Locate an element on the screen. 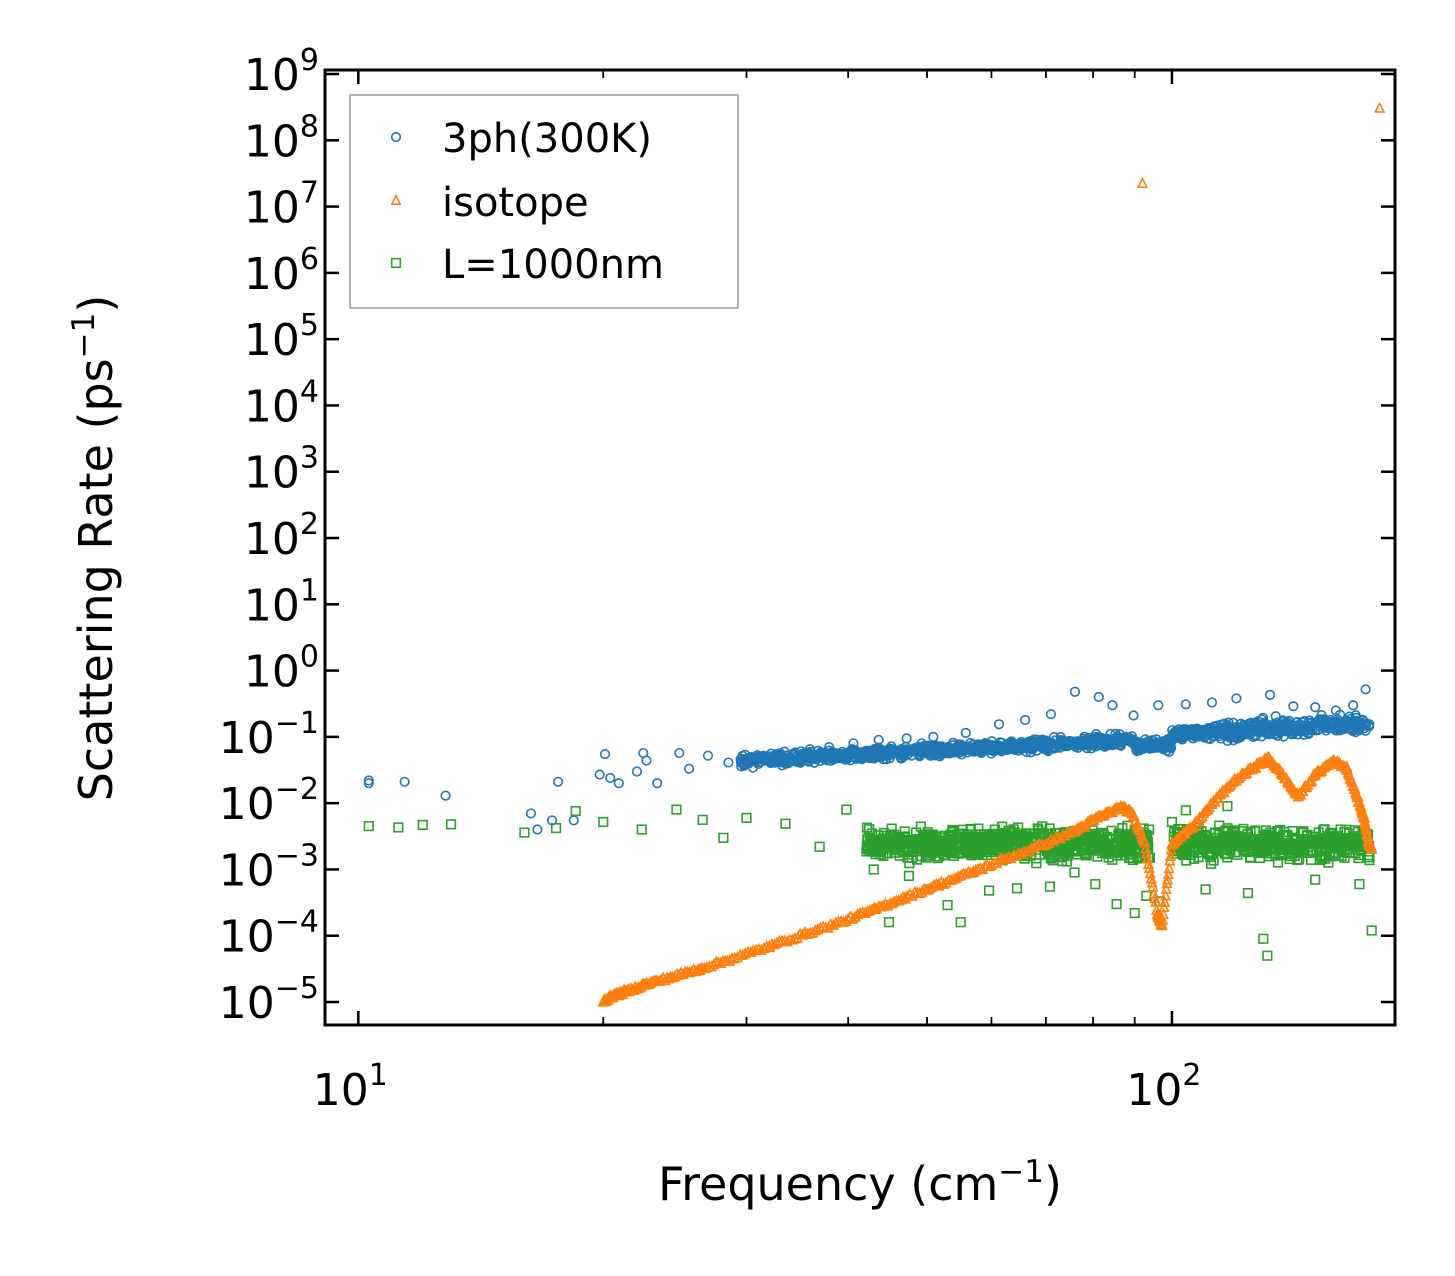 The image size is (1455, 1276). series-boundary is located at coordinates (870, 881).